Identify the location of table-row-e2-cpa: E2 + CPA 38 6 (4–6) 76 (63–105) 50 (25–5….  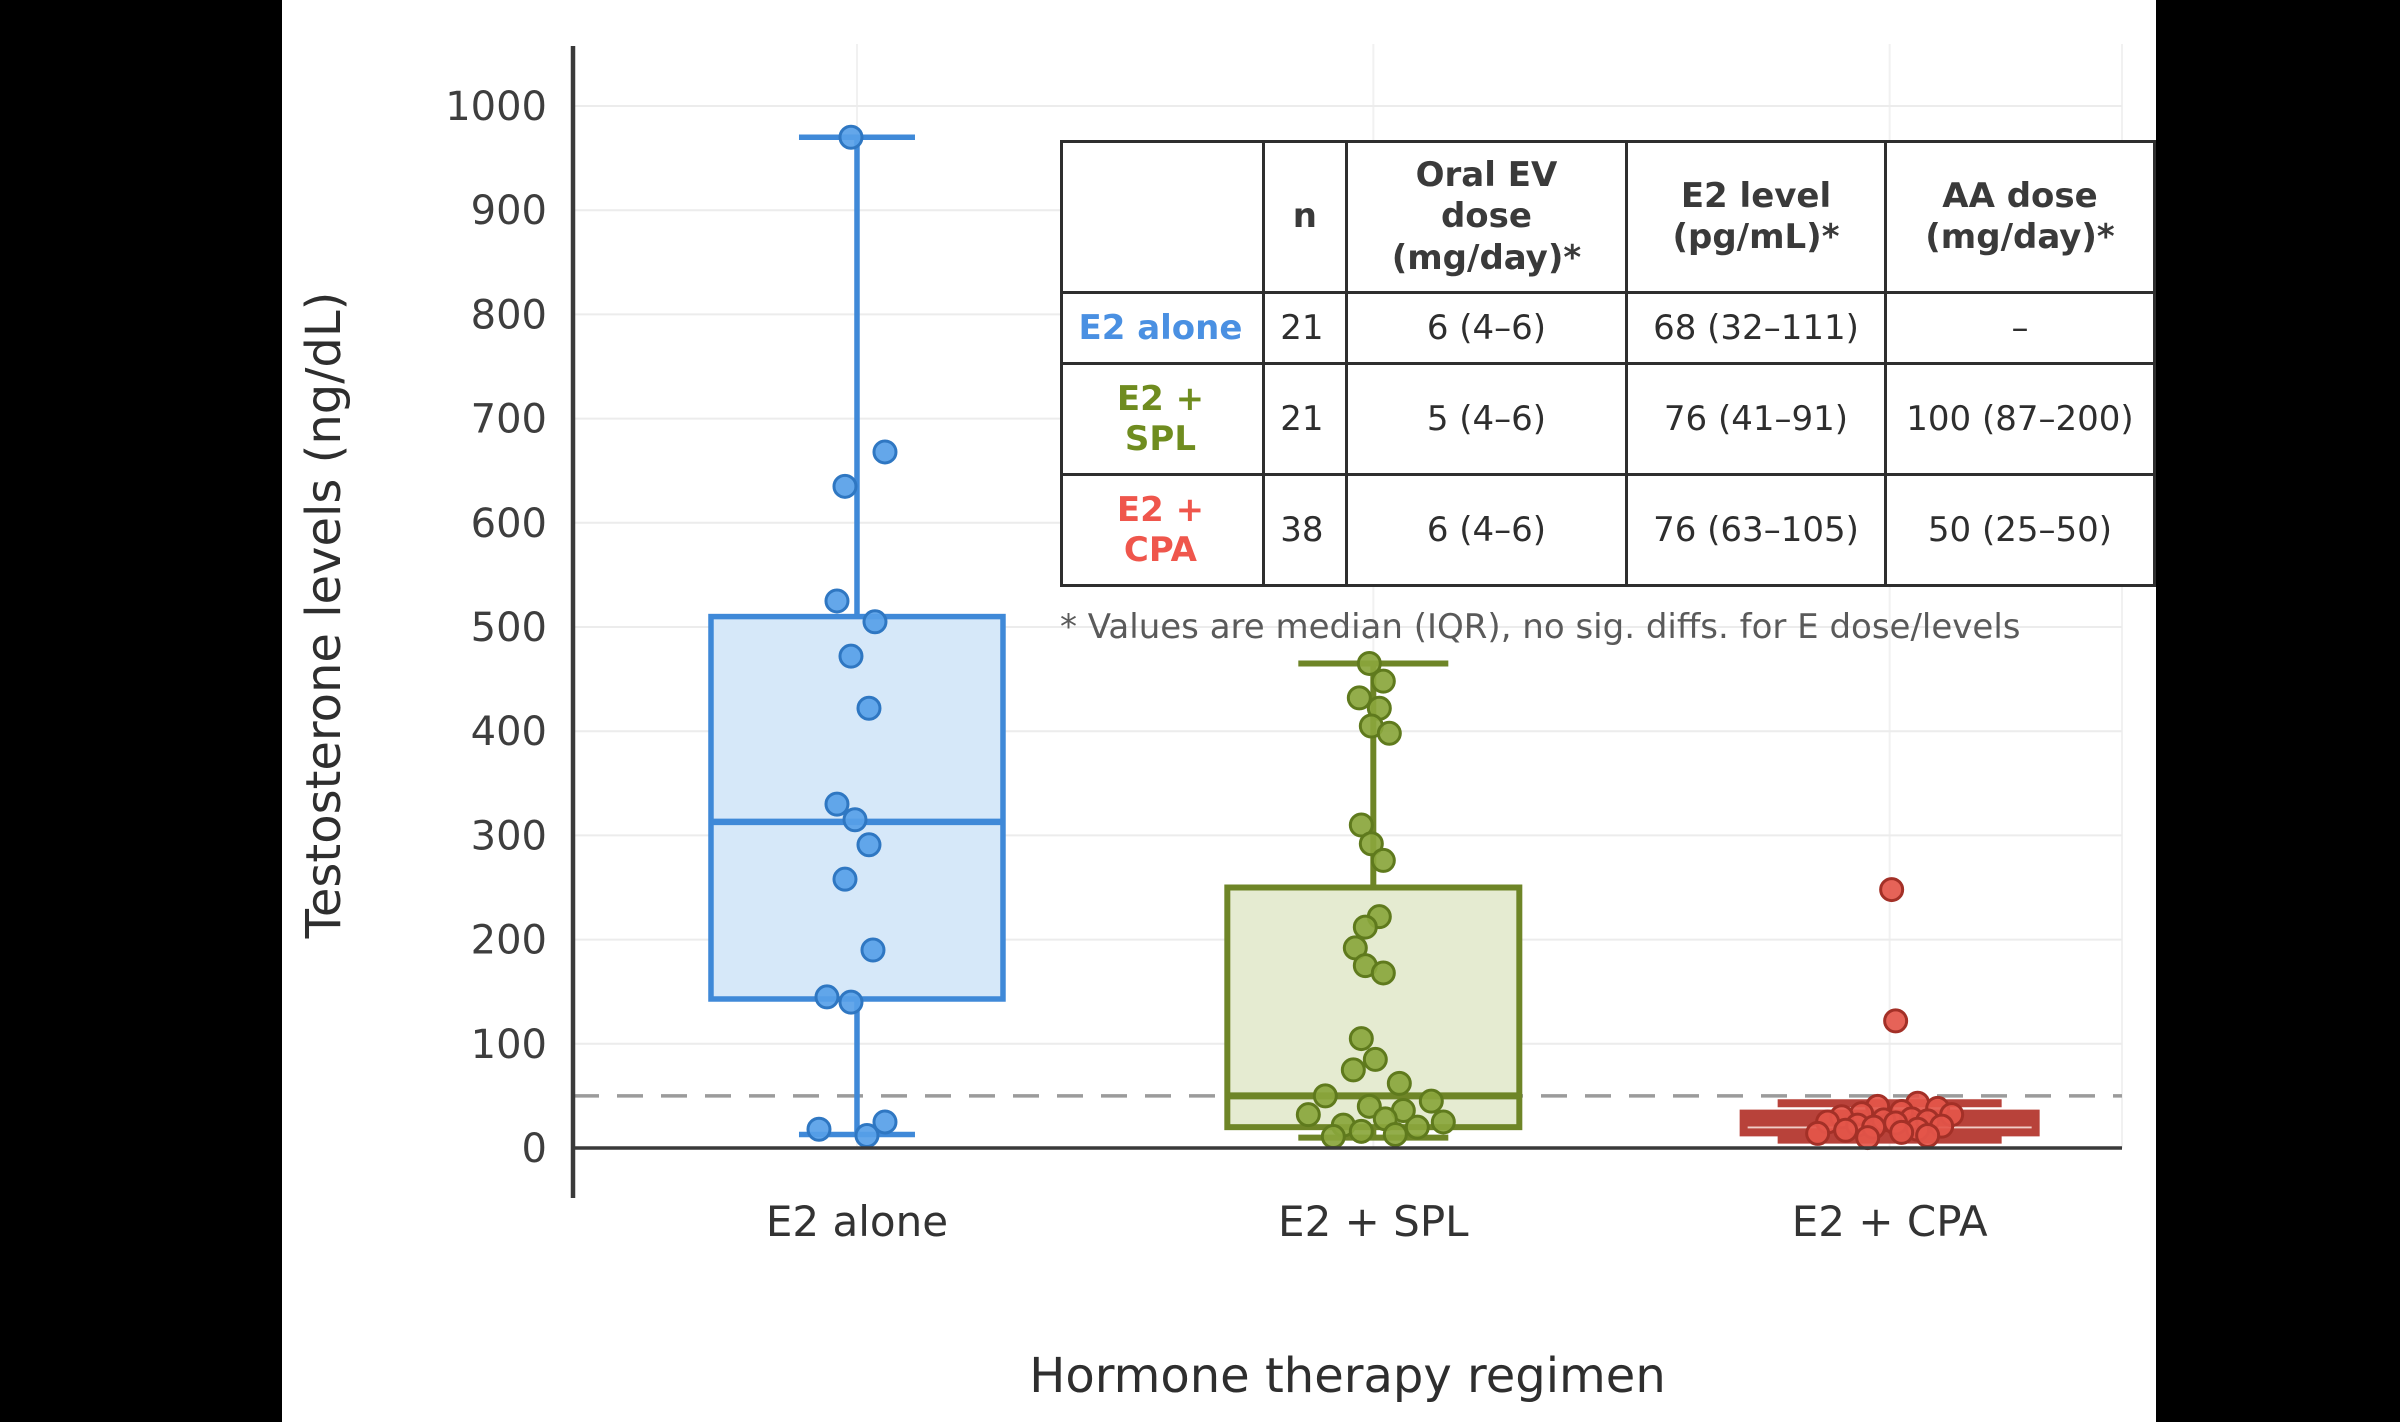
(1608, 530).